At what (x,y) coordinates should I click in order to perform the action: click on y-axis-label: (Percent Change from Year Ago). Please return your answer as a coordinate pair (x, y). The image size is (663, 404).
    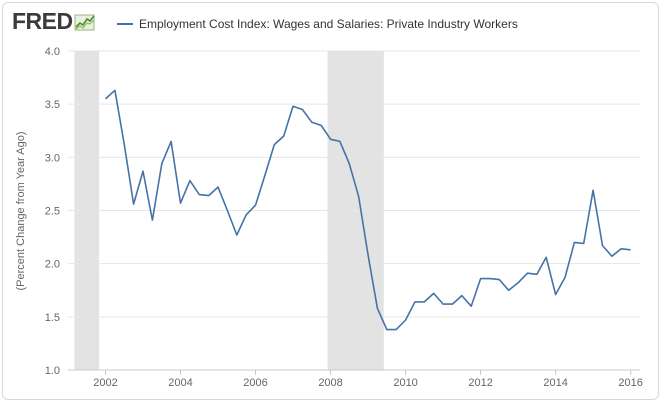
    Looking at the image, I should click on (21, 211).